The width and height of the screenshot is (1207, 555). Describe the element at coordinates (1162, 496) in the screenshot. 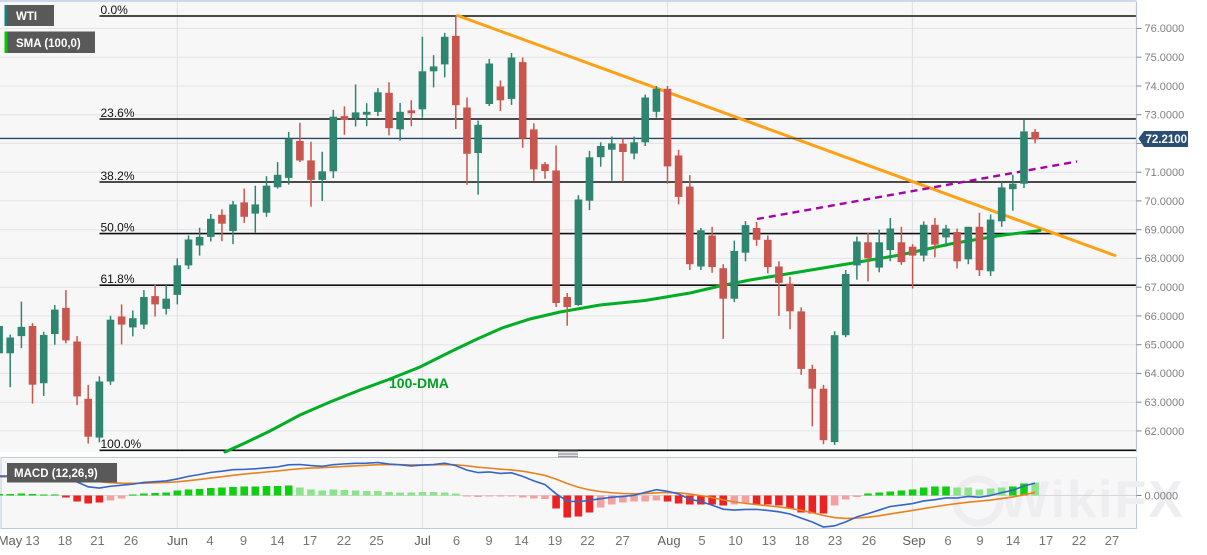

I see `svg-text: 0.0000` at that location.